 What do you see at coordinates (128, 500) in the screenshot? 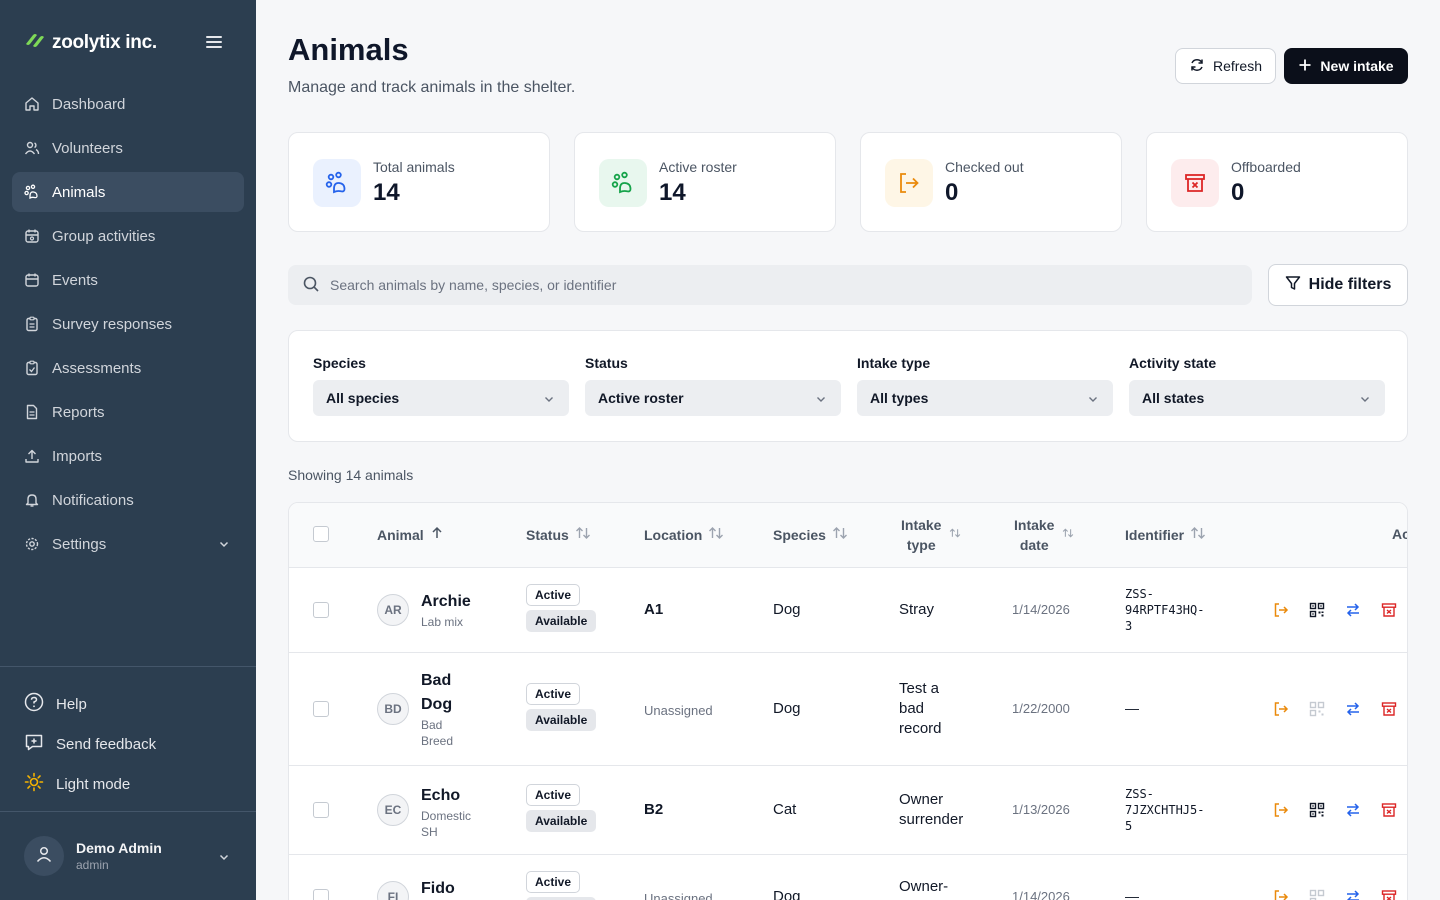
I see `sidebar-item-notifications: Notifications` at bounding box center [128, 500].